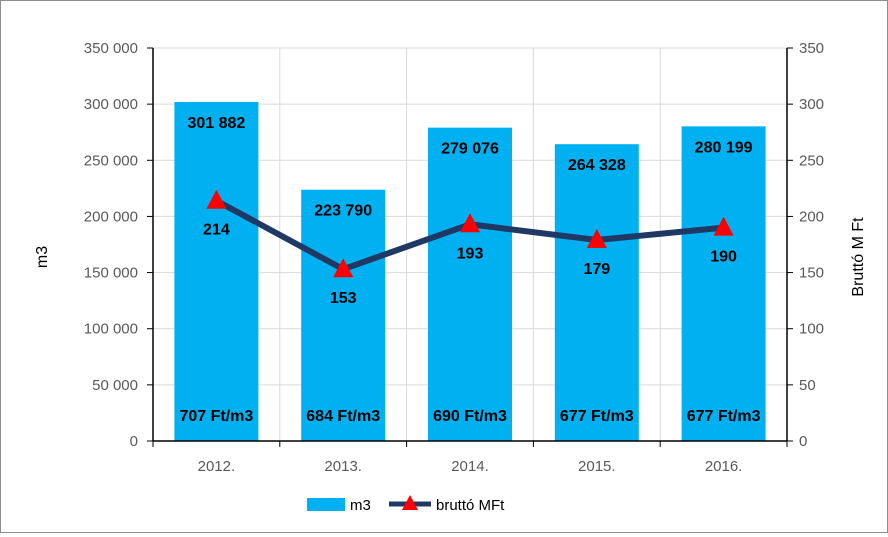  I want to click on y-left-tick-label: 0, so click(134, 441).